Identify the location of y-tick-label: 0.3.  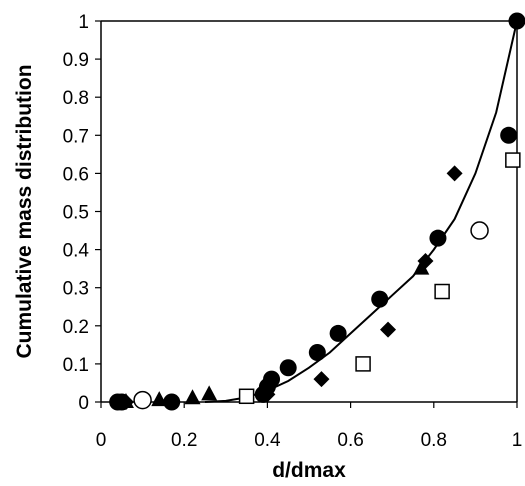
(76, 289).